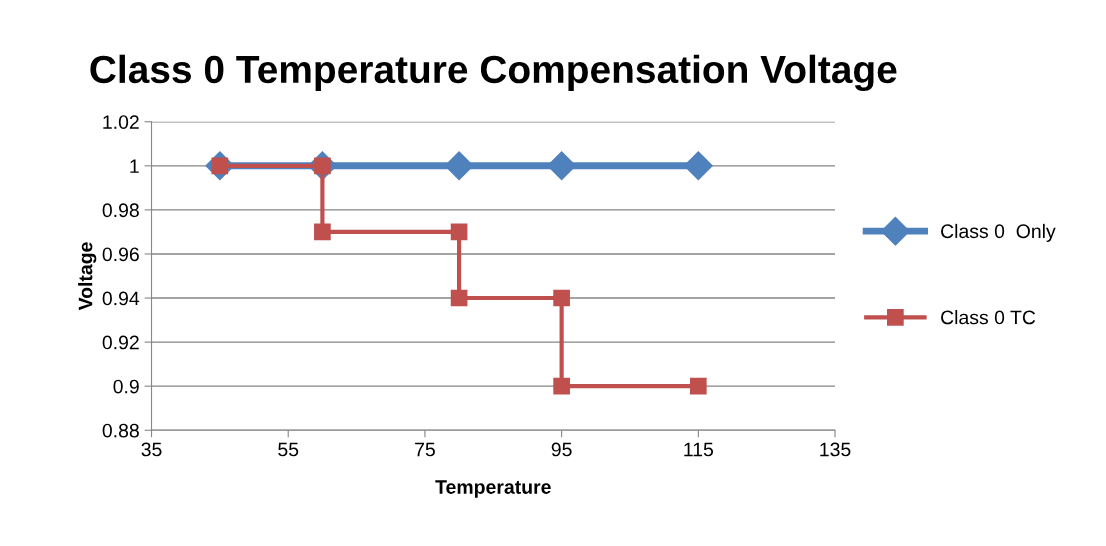 The height and width of the screenshot is (546, 1106). I want to click on x-tick-label: 95, so click(561, 449).